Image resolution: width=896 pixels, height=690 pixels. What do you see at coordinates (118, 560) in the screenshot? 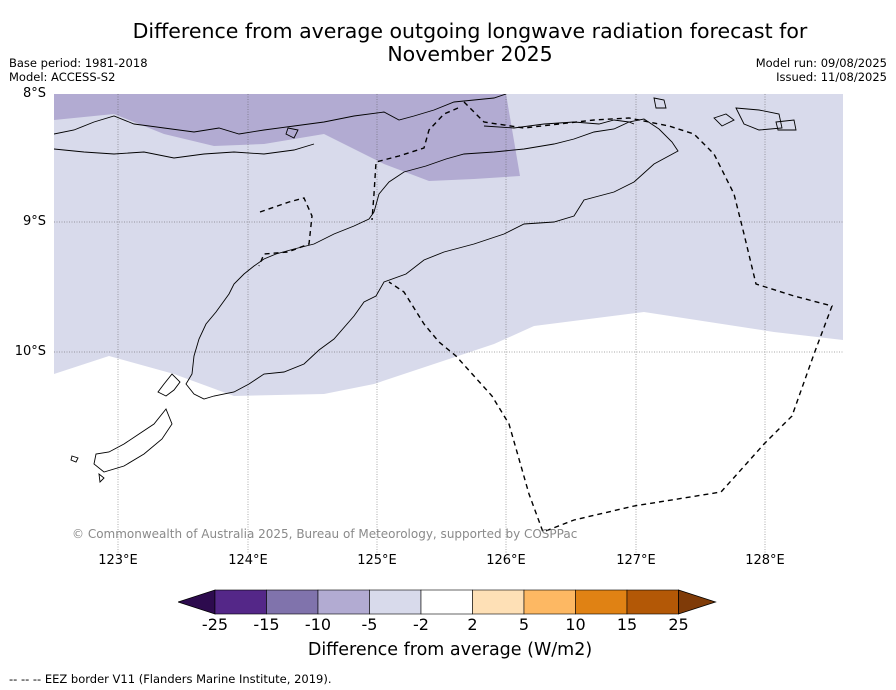
I see `lon-label-123e: 123°E` at bounding box center [118, 560].